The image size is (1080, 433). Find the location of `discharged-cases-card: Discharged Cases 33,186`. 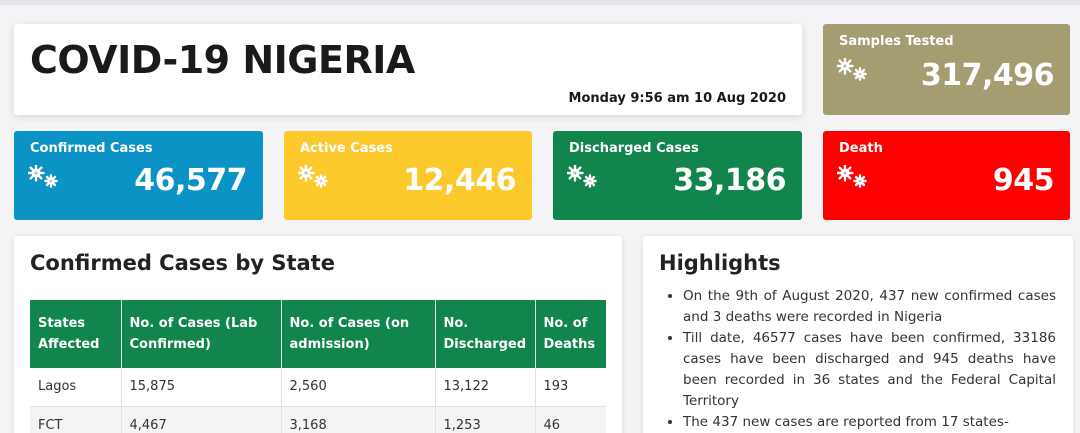

discharged-cases-card: Discharged Cases 33,186 is located at coordinates (677, 175).